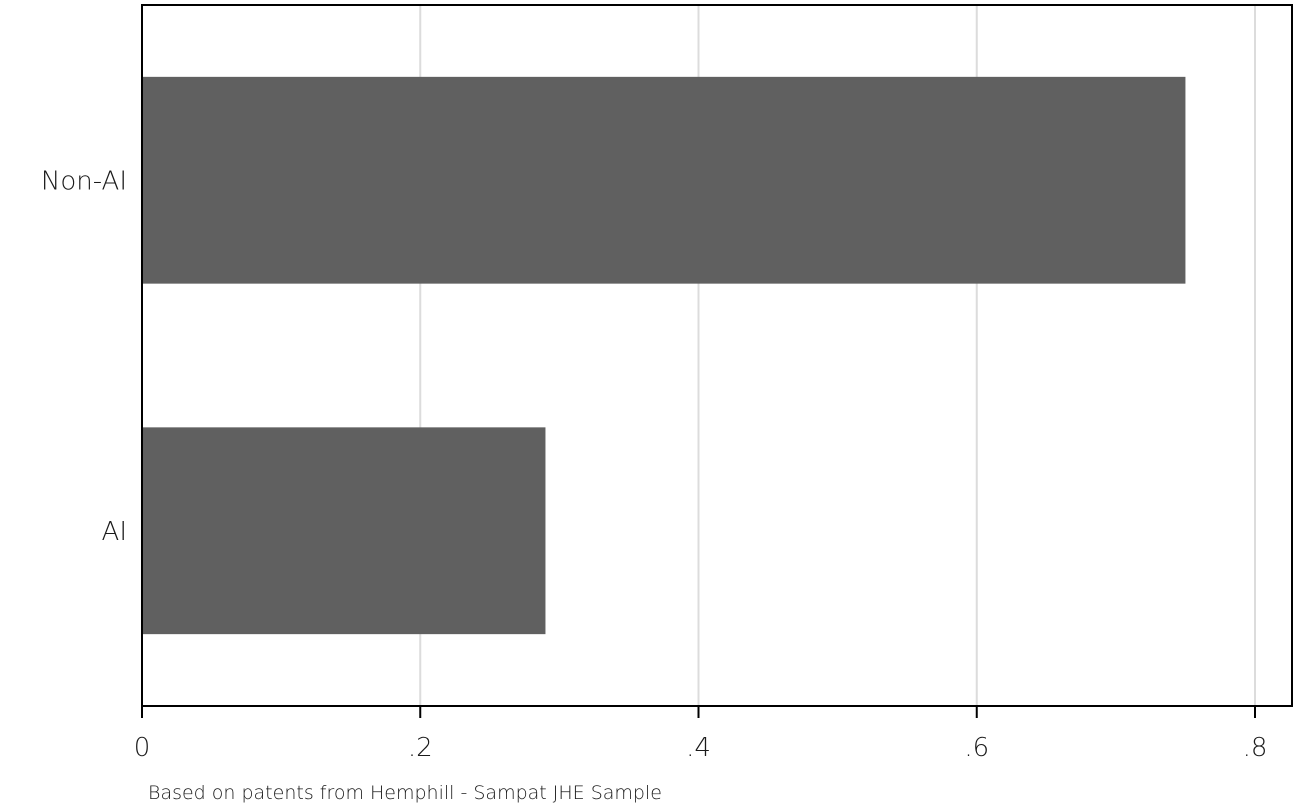 This screenshot has height=811, width=1298. Describe the element at coordinates (976, 748) in the screenshot. I see `x-tick-label-3: .6` at that location.